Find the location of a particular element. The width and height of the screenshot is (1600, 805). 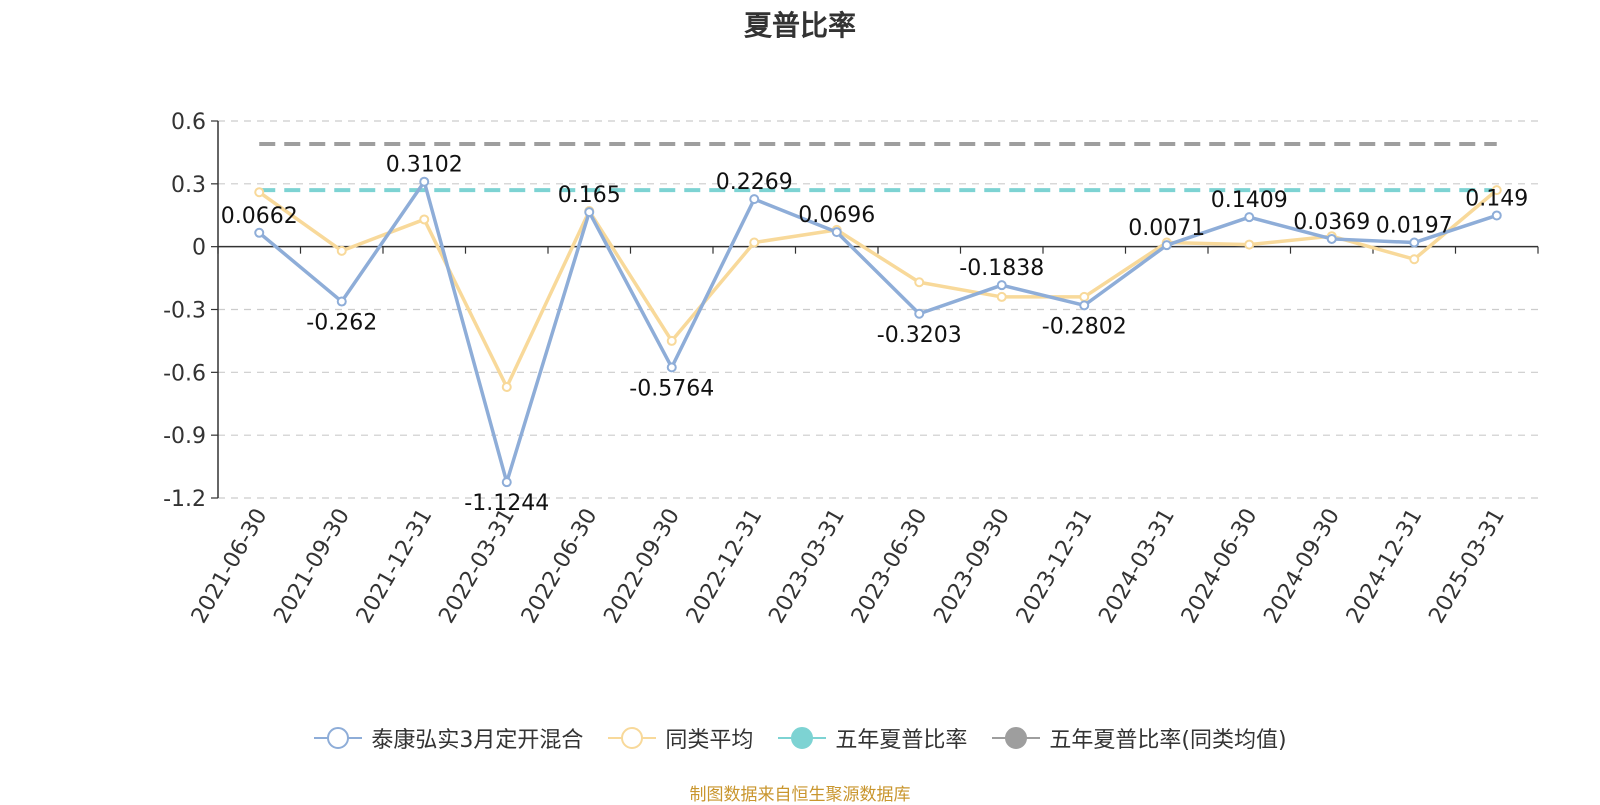

source-note: 制图数据来自恒生聚源数据库 is located at coordinates (800, 795).